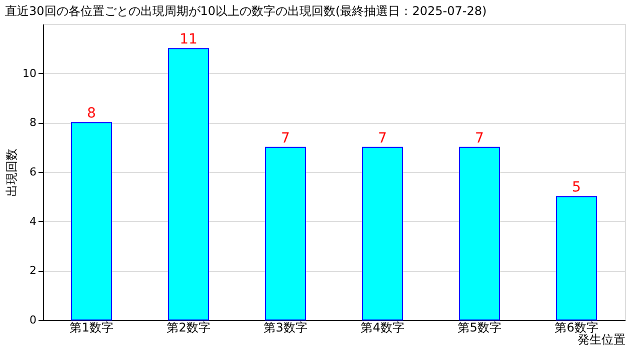 This screenshot has height=360, width=640. Describe the element at coordinates (480, 327) in the screenshot. I see `x-tick-label: 第5数字` at that location.